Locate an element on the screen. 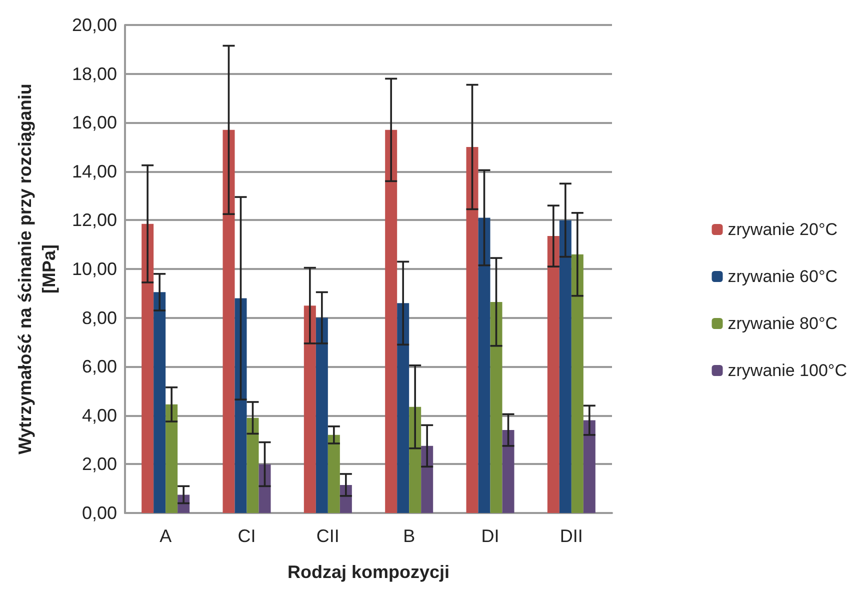  y-tick-label: 16,00 is located at coordinates (94, 122).